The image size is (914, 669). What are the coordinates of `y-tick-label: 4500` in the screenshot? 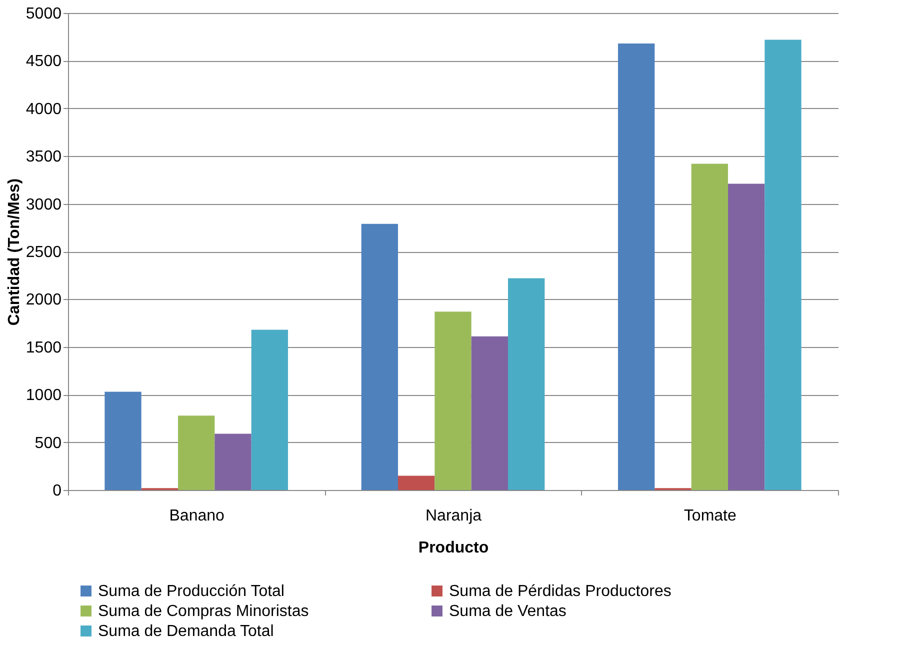 It's located at (44, 61).